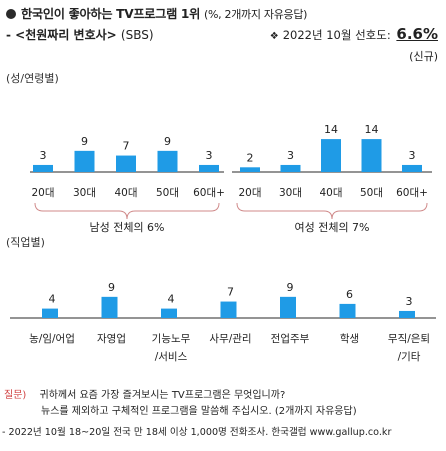 The height and width of the screenshot is (451, 446). I want to click on group-label-0: 남성 전체의 6%, so click(126, 227).